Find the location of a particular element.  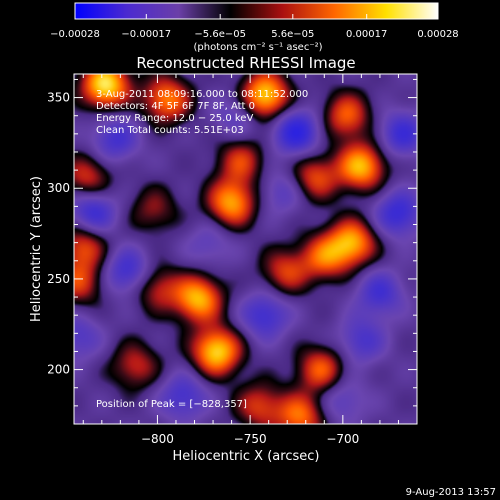

y-axis-label: Heliocentric Y (arcsec) is located at coordinates (36, 249).